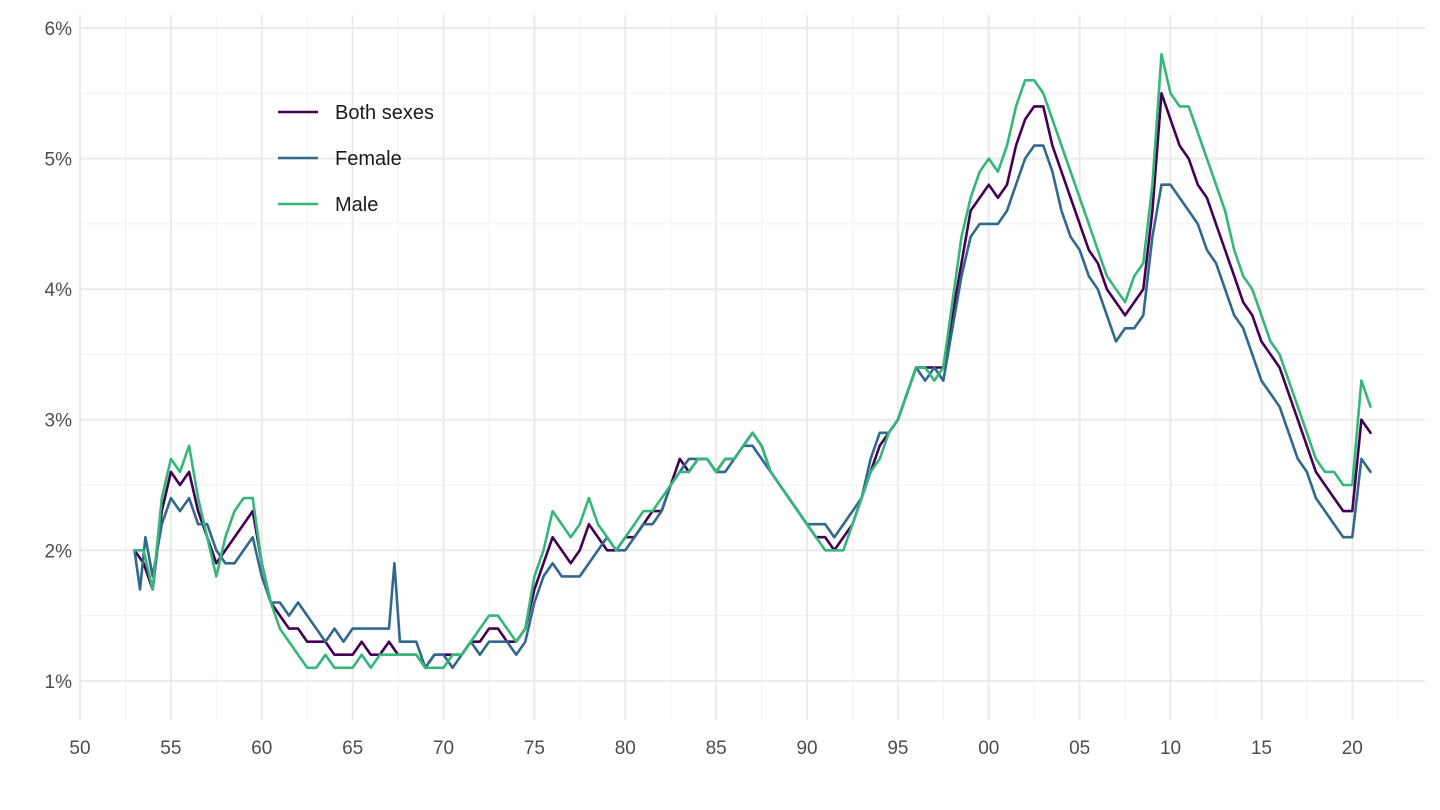 Image resolution: width=1440 pixels, height=810 pixels. I want to click on y-tick-label: 3%, so click(59, 421).